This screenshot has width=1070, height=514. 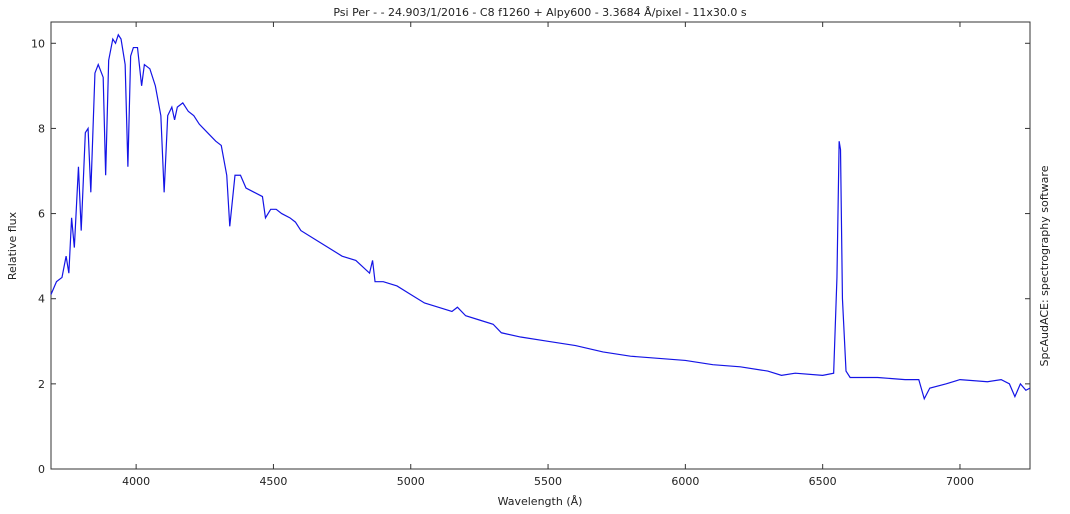 What do you see at coordinates (540, 501) in the screenshot?
I see `x-axis-label: Wavelength (Å)` at bounding box center [540, 501].